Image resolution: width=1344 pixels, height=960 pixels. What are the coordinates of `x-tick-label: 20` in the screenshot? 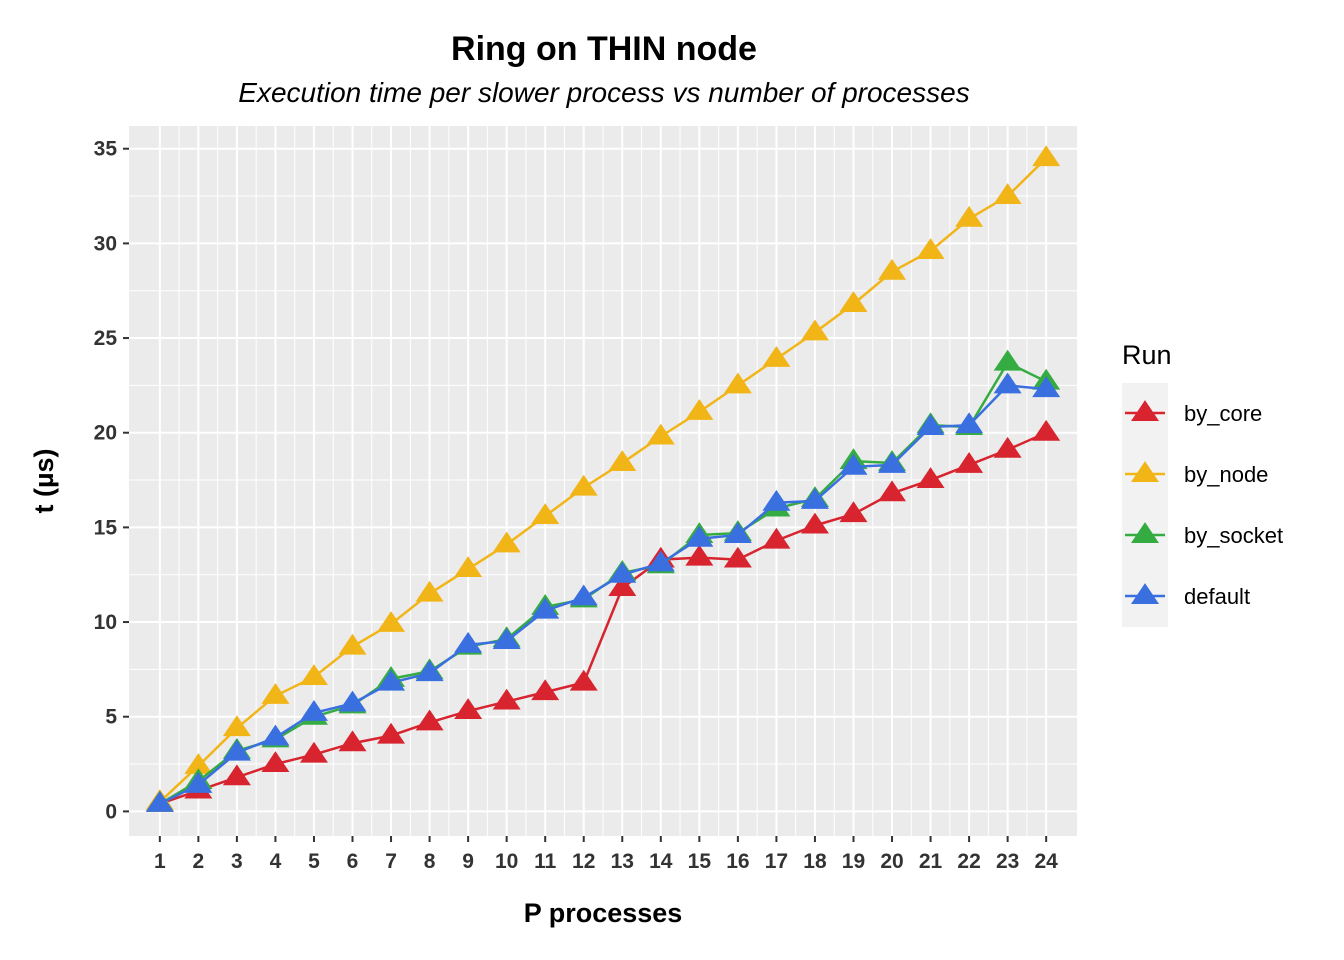 It's located at (891, 861).